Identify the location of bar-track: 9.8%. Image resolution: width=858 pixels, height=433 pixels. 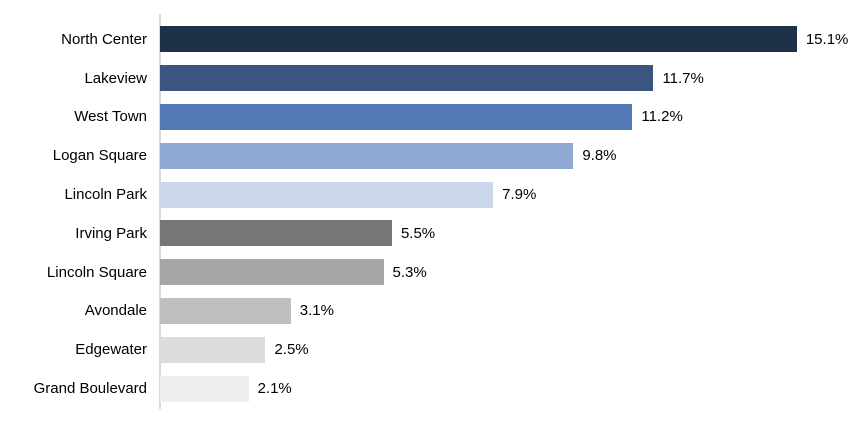
(509, 155).